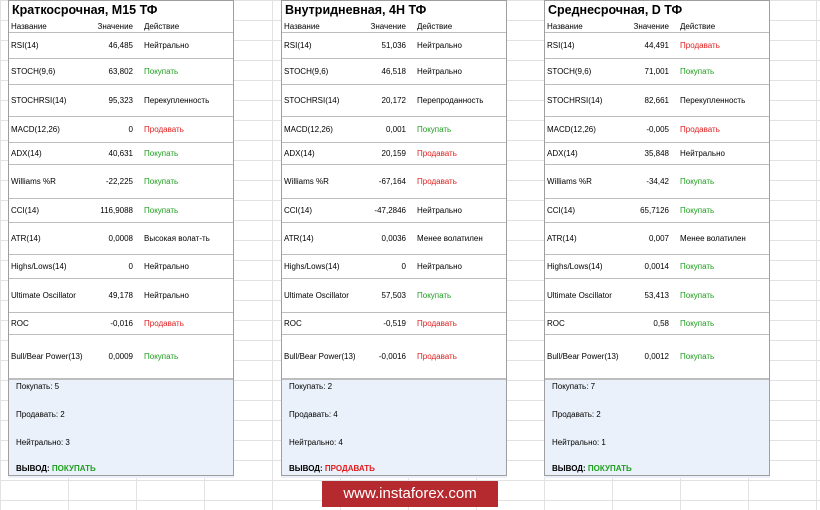 The width and height of the screenshot is (820, 510). I want to click on indicator-value: -34,42, so click(648, 181).